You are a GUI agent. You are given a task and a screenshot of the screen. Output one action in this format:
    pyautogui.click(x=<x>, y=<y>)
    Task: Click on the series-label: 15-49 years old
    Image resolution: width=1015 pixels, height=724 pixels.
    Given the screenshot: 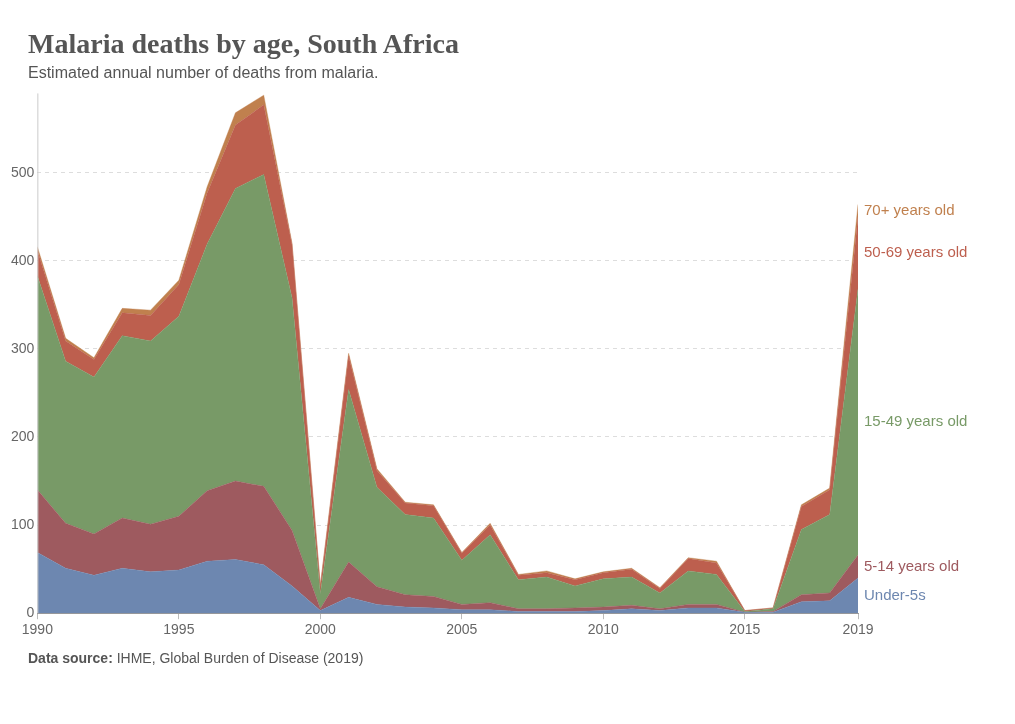 What is the action you would take?
    pyautogui.click(x=916, y=421)
    